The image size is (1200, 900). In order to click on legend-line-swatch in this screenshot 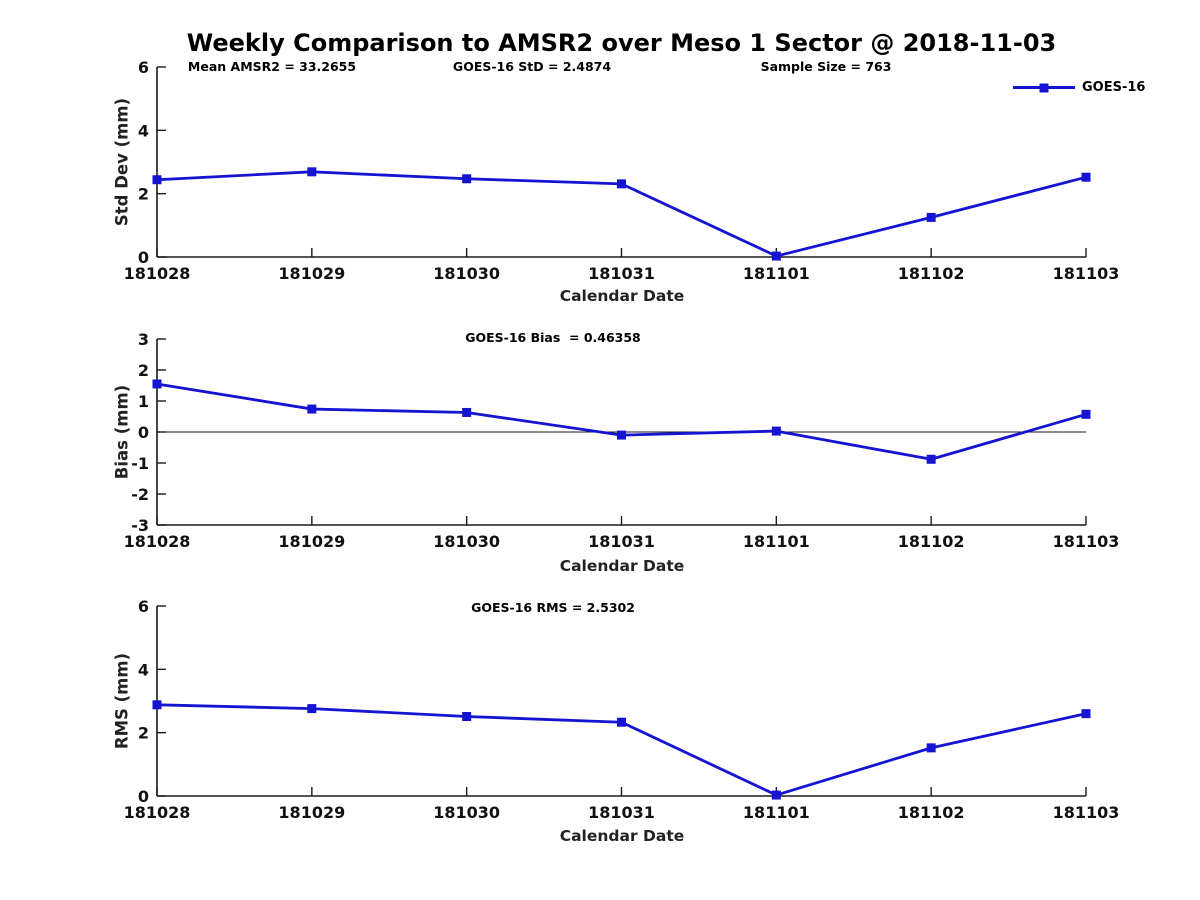, I will do `click(1044, 87)`.